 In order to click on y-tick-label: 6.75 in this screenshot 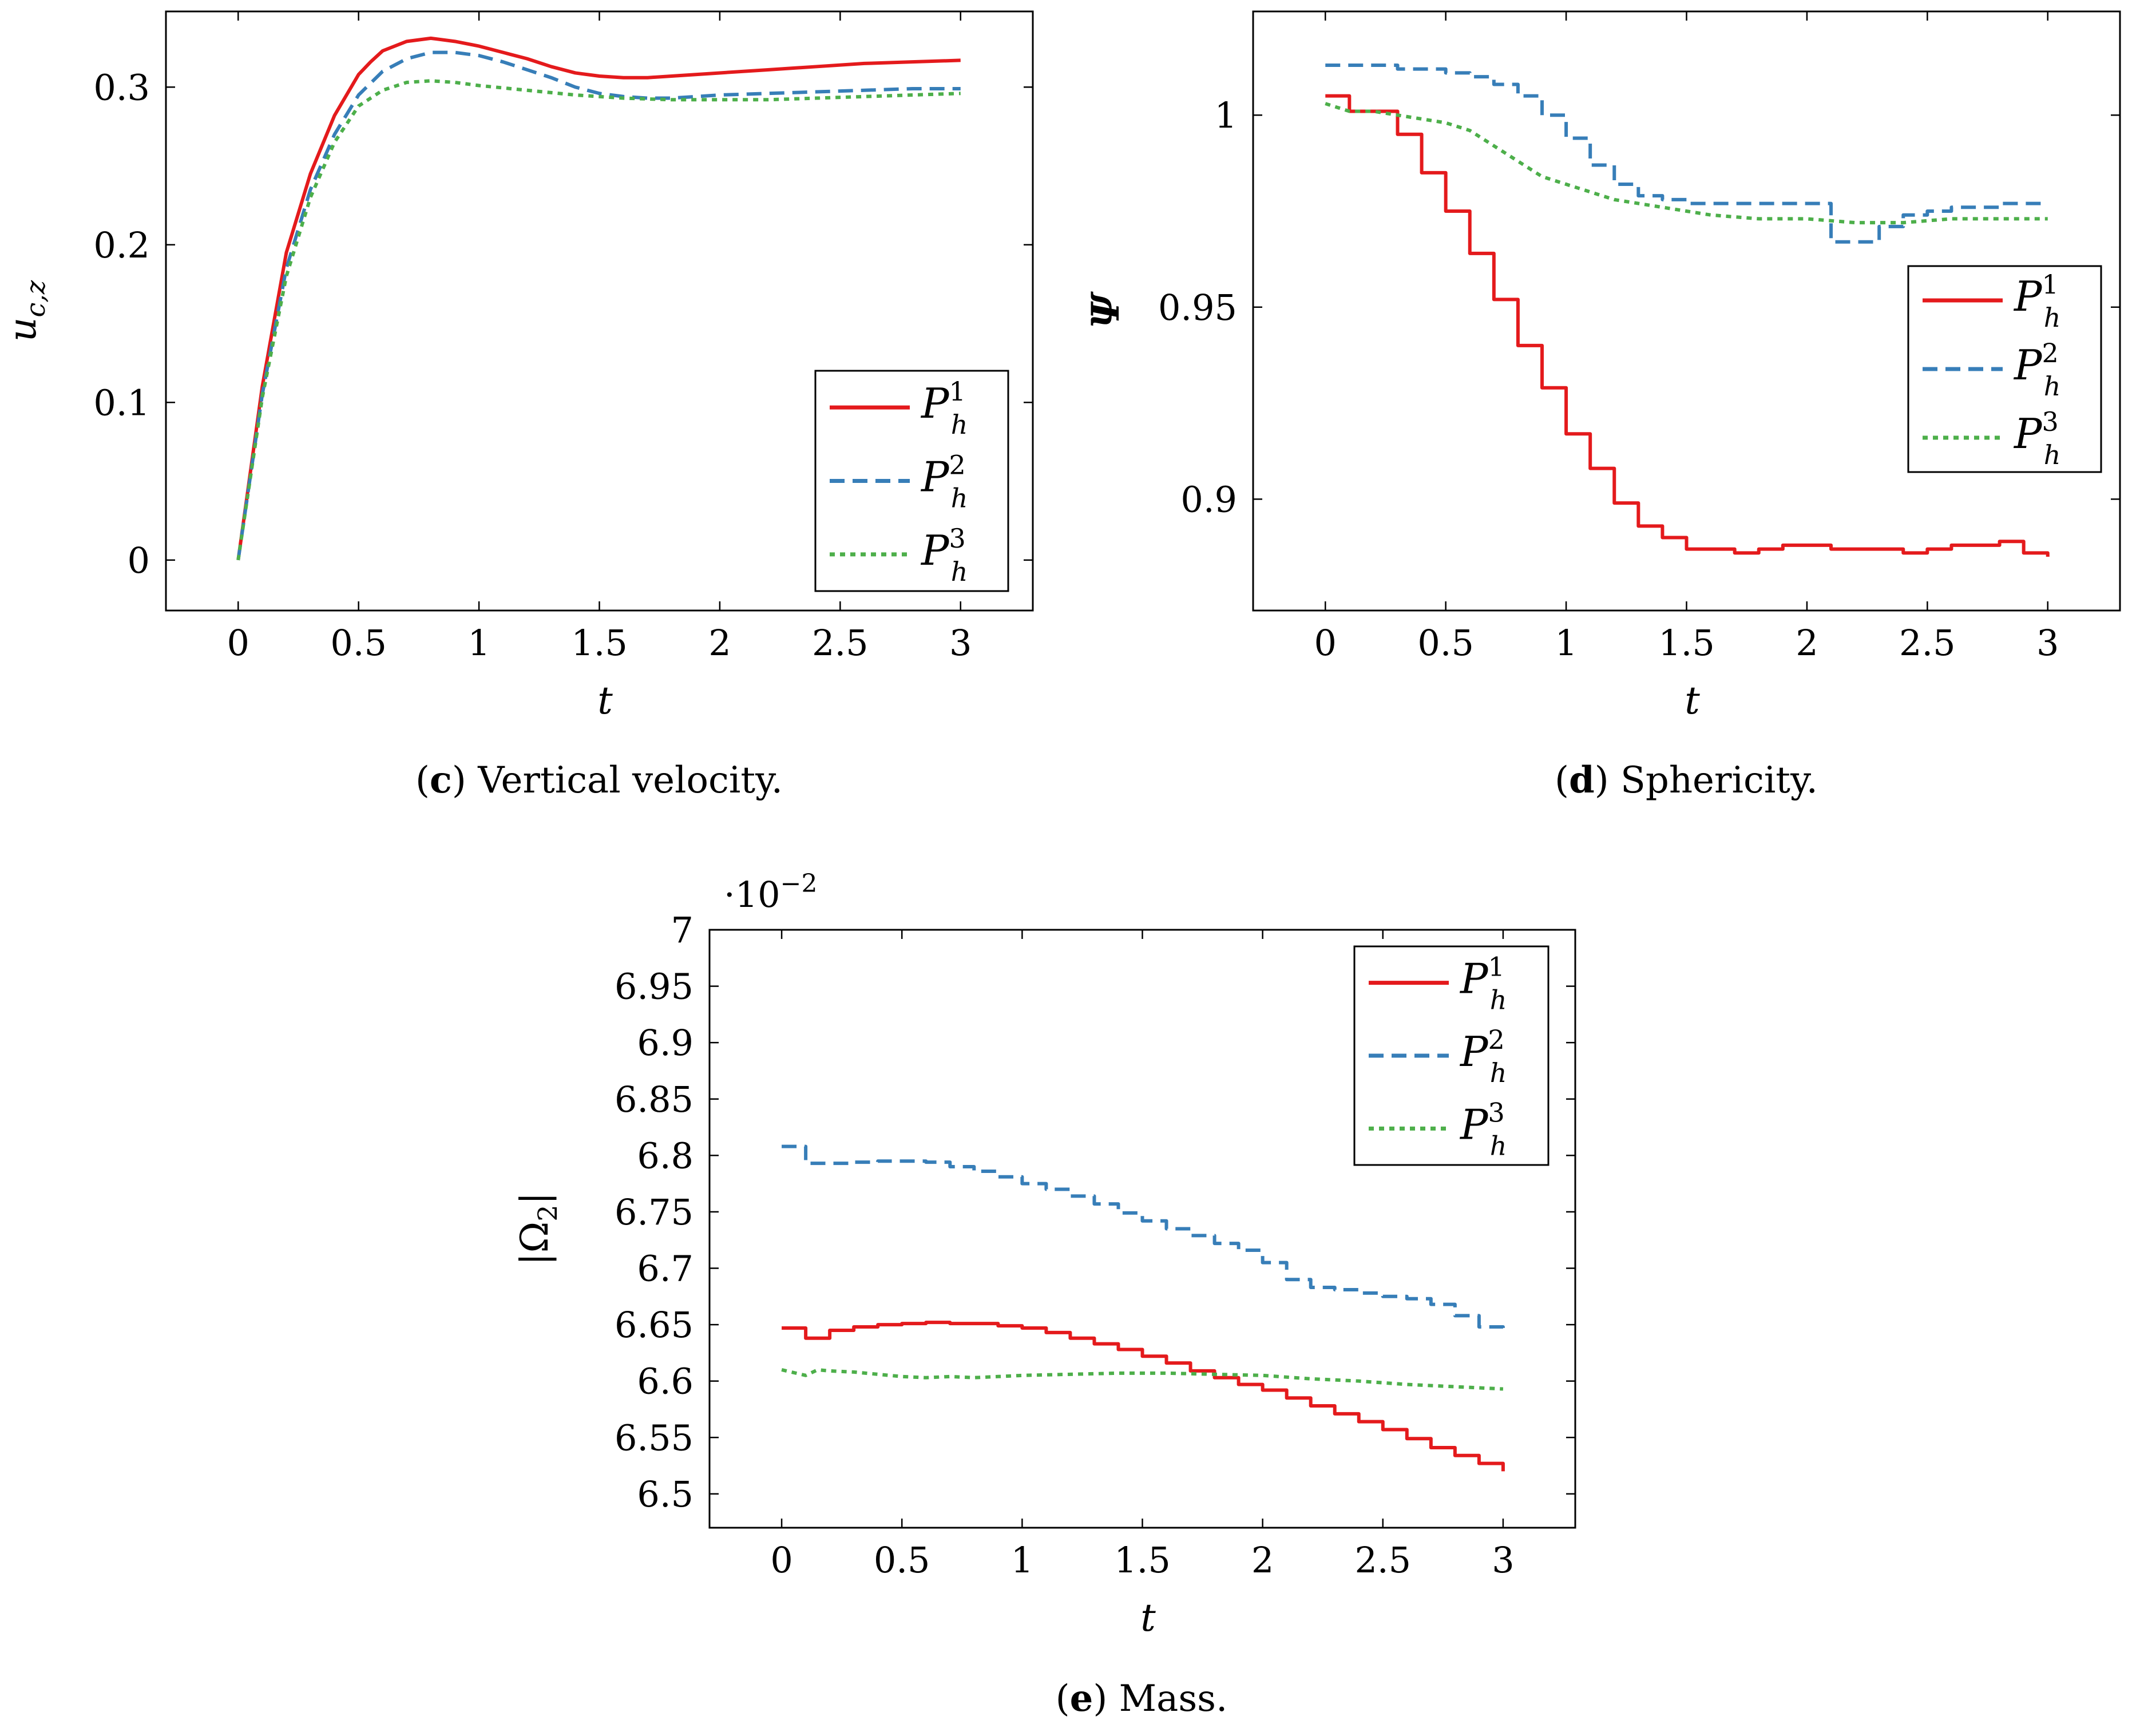, I will do `click(654, 1212)`.